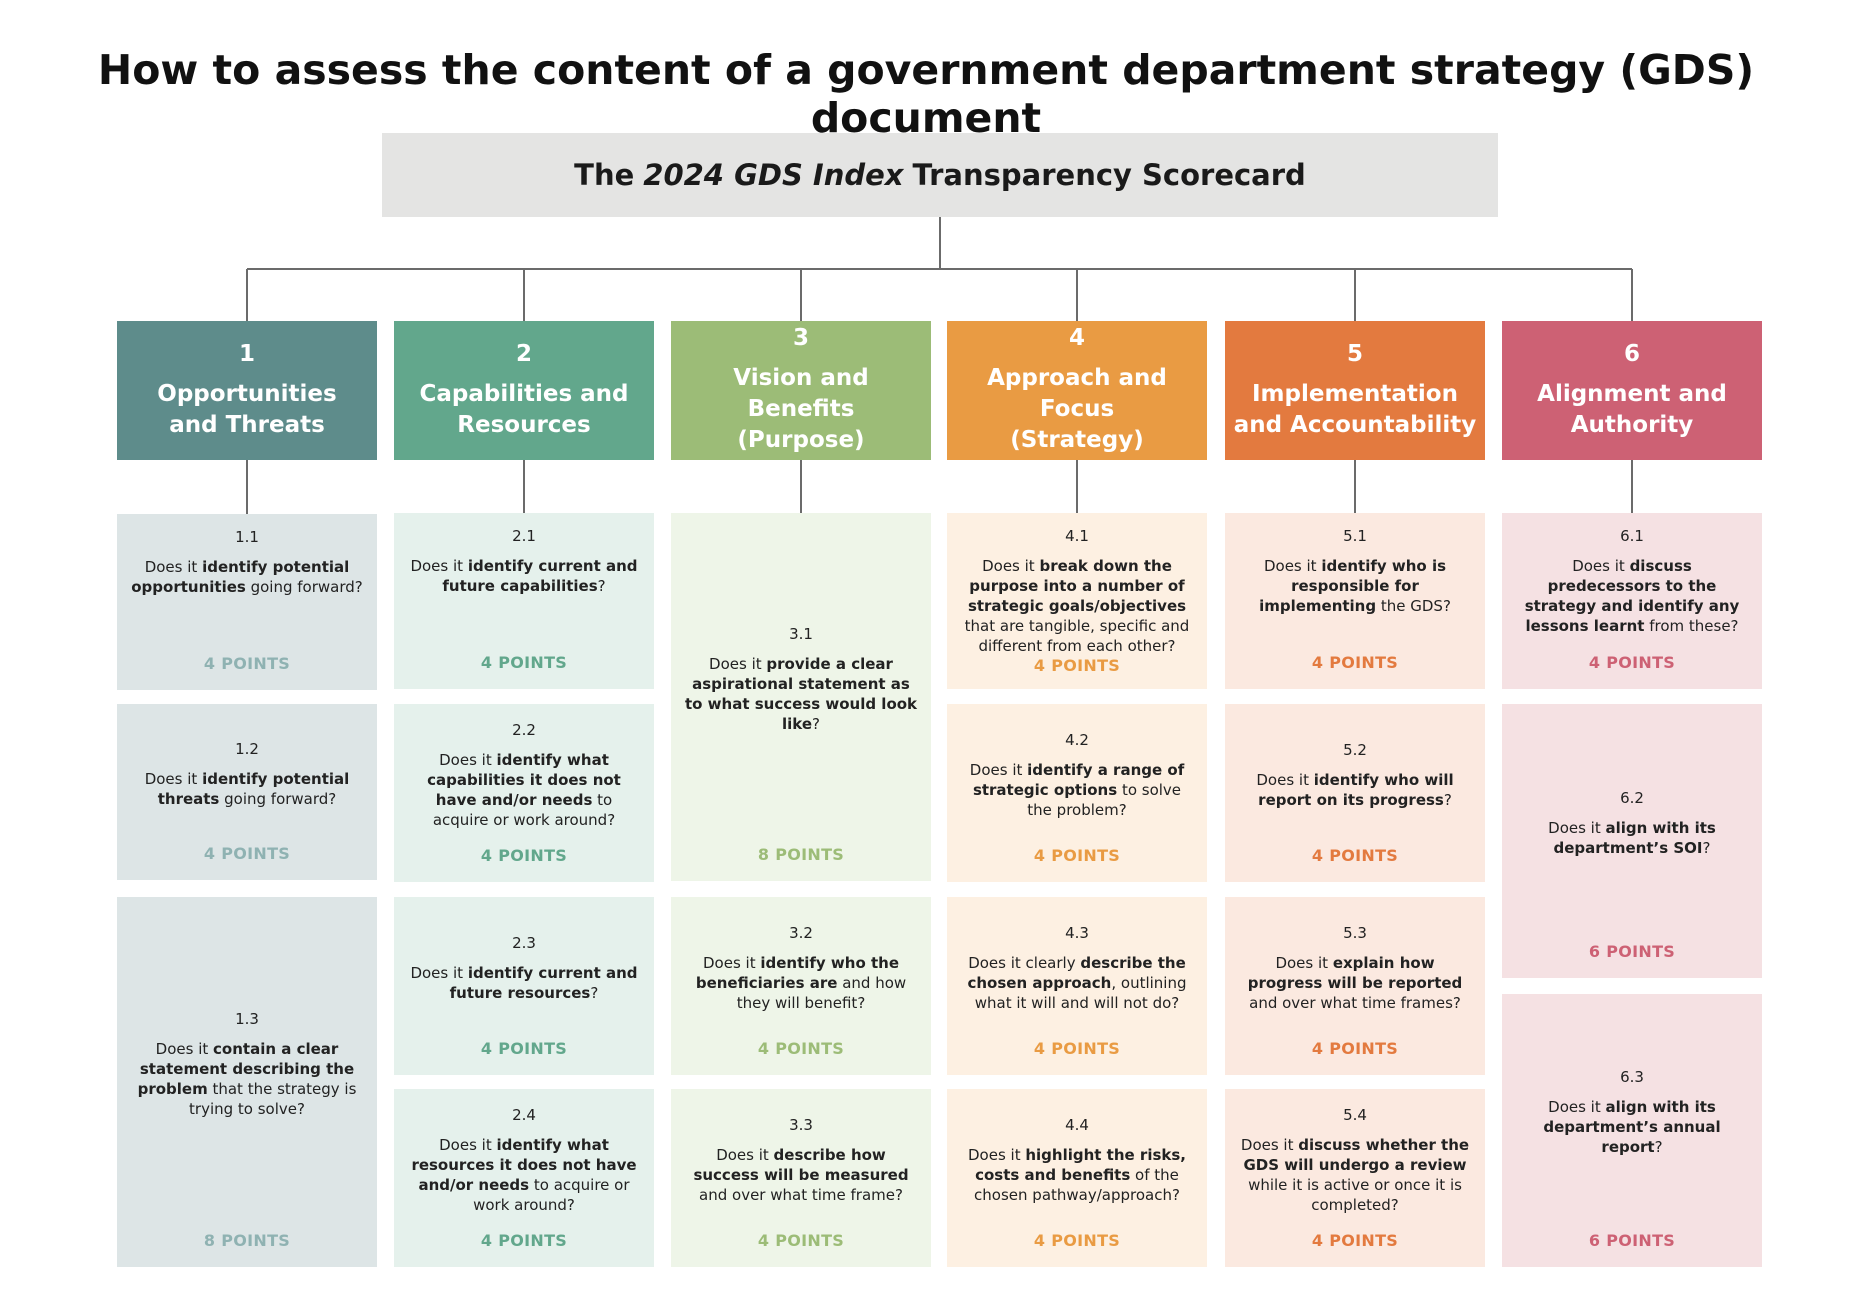 The width and height of the screenshot is (1852, 1312). Describe the element at coordinates (1109, 175) in the screenshot. I see `scorecard-title-post: Transparency Scorecard` at that location.